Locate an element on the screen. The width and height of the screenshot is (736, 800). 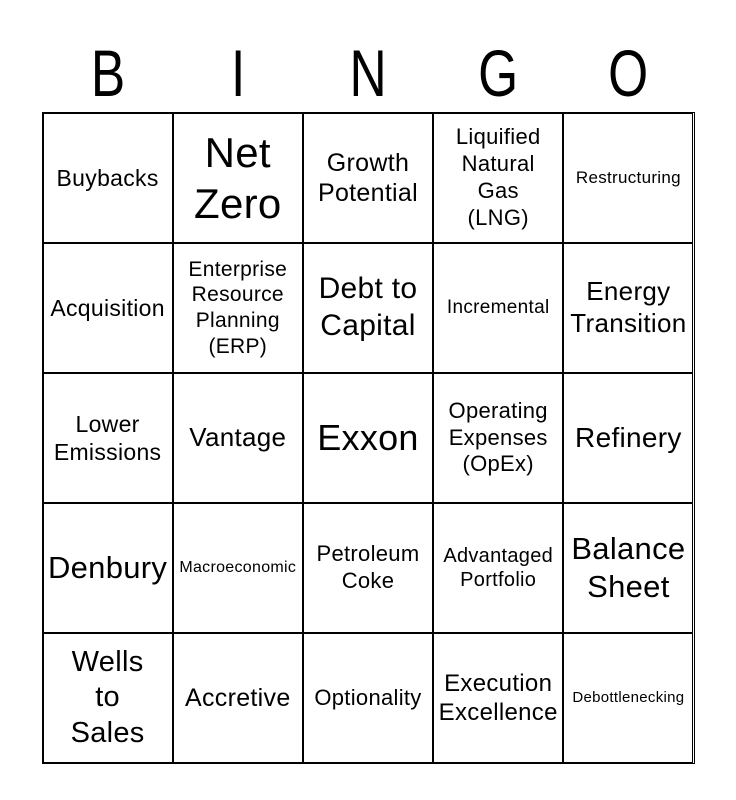
title-letter-n: N is located at coordinates (368, 73).